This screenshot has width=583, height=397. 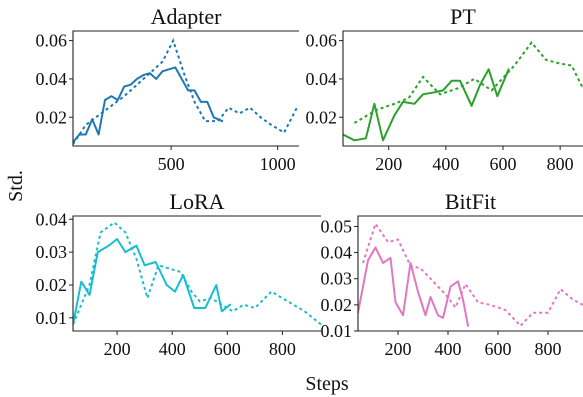 What do you see at coordinates (327, 384) in the screenshot?
I see `x-axis-label: Steps` at bounding box center [327, 384].